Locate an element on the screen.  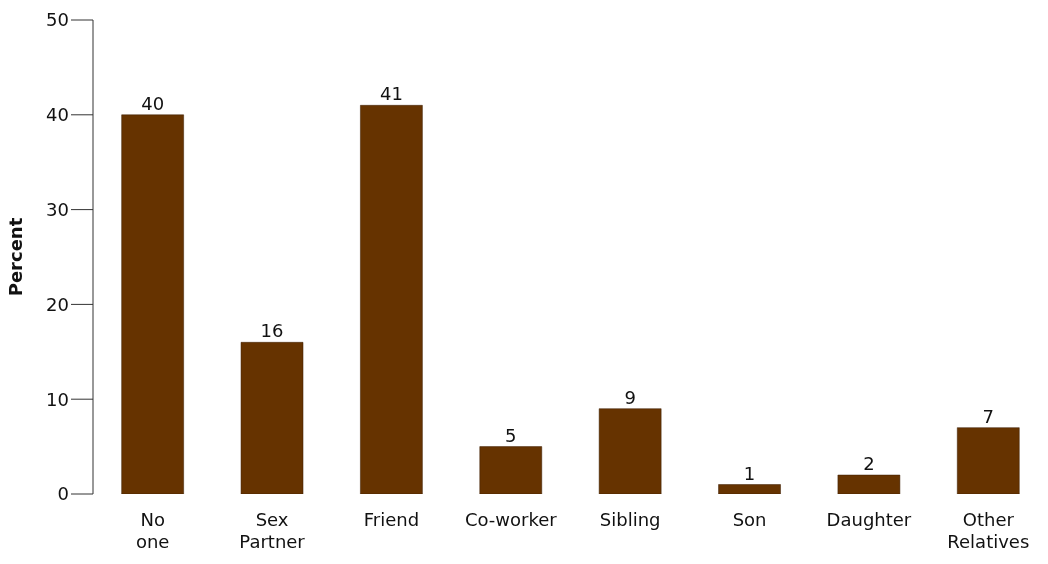
x-tick-label: Other Relatives is located at coordinates (988, 530).